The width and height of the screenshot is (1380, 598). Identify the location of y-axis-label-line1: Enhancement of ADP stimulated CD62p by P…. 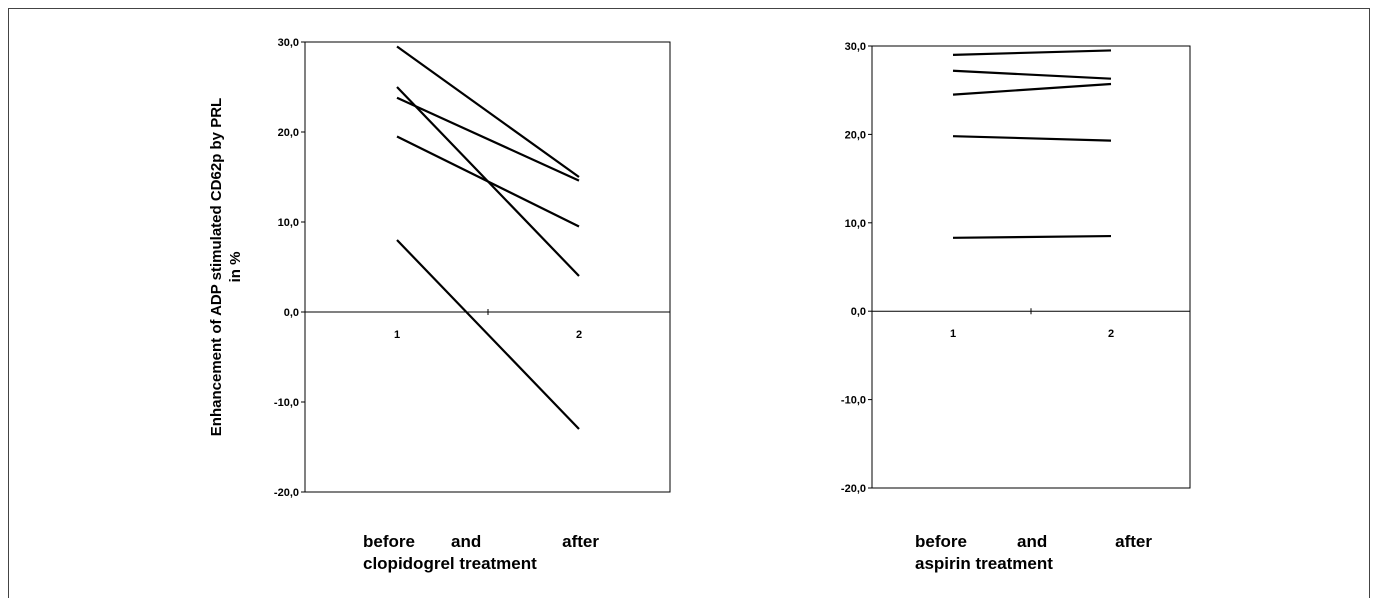
(216, 267).